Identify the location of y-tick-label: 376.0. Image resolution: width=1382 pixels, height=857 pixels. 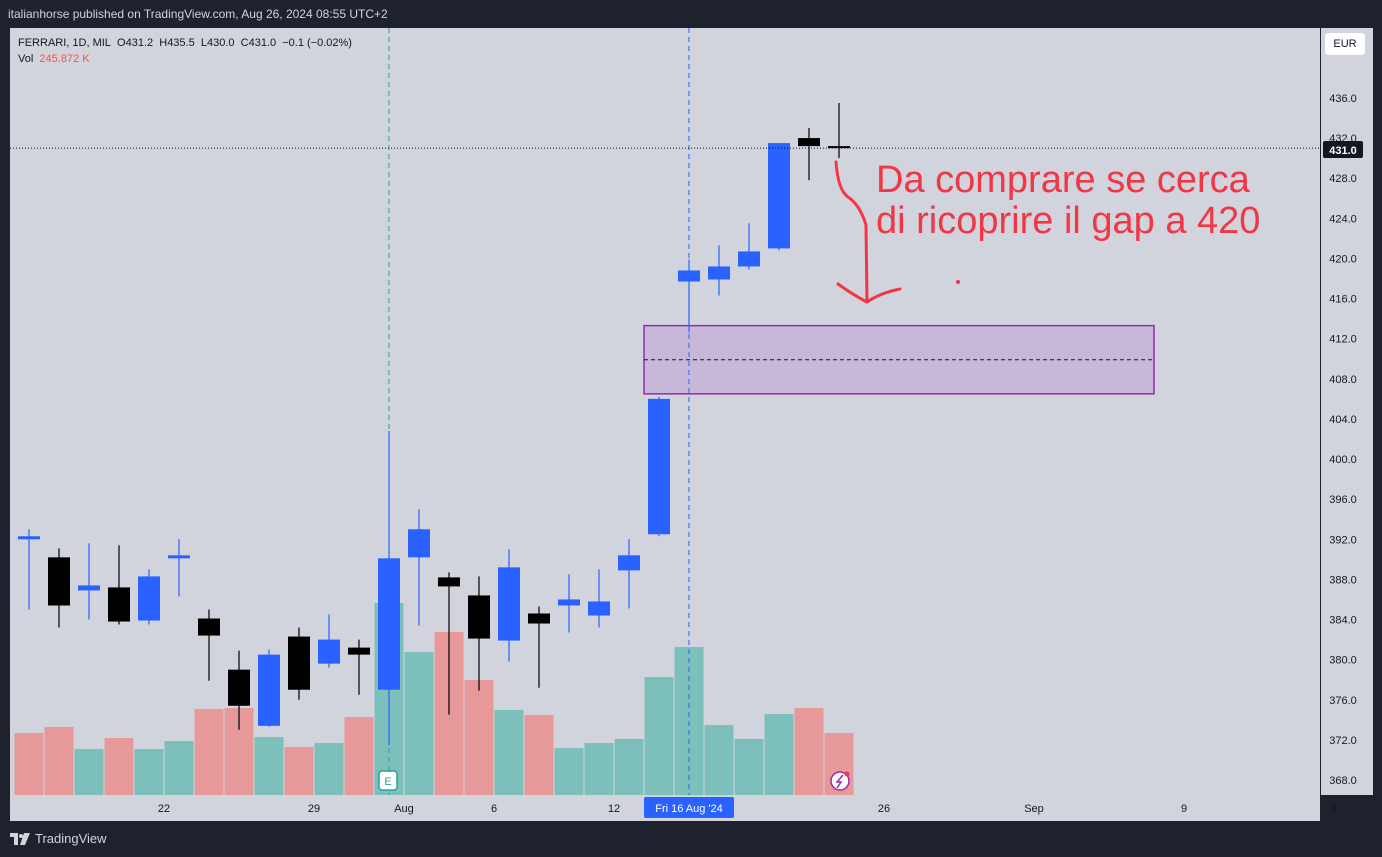
(1343, 701).